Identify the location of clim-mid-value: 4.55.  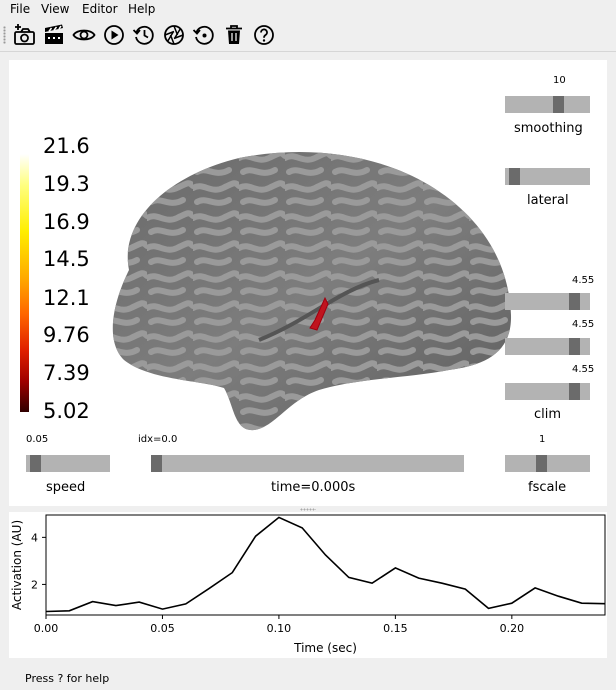
(583, 324).